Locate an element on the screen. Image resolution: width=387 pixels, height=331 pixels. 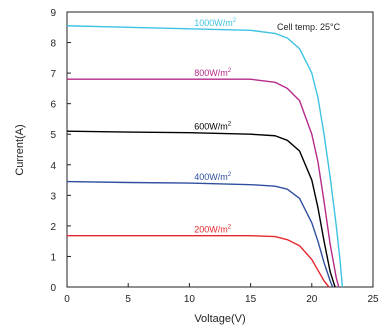
y-axis-label: Current(A) is located at coordinates (20, 149).